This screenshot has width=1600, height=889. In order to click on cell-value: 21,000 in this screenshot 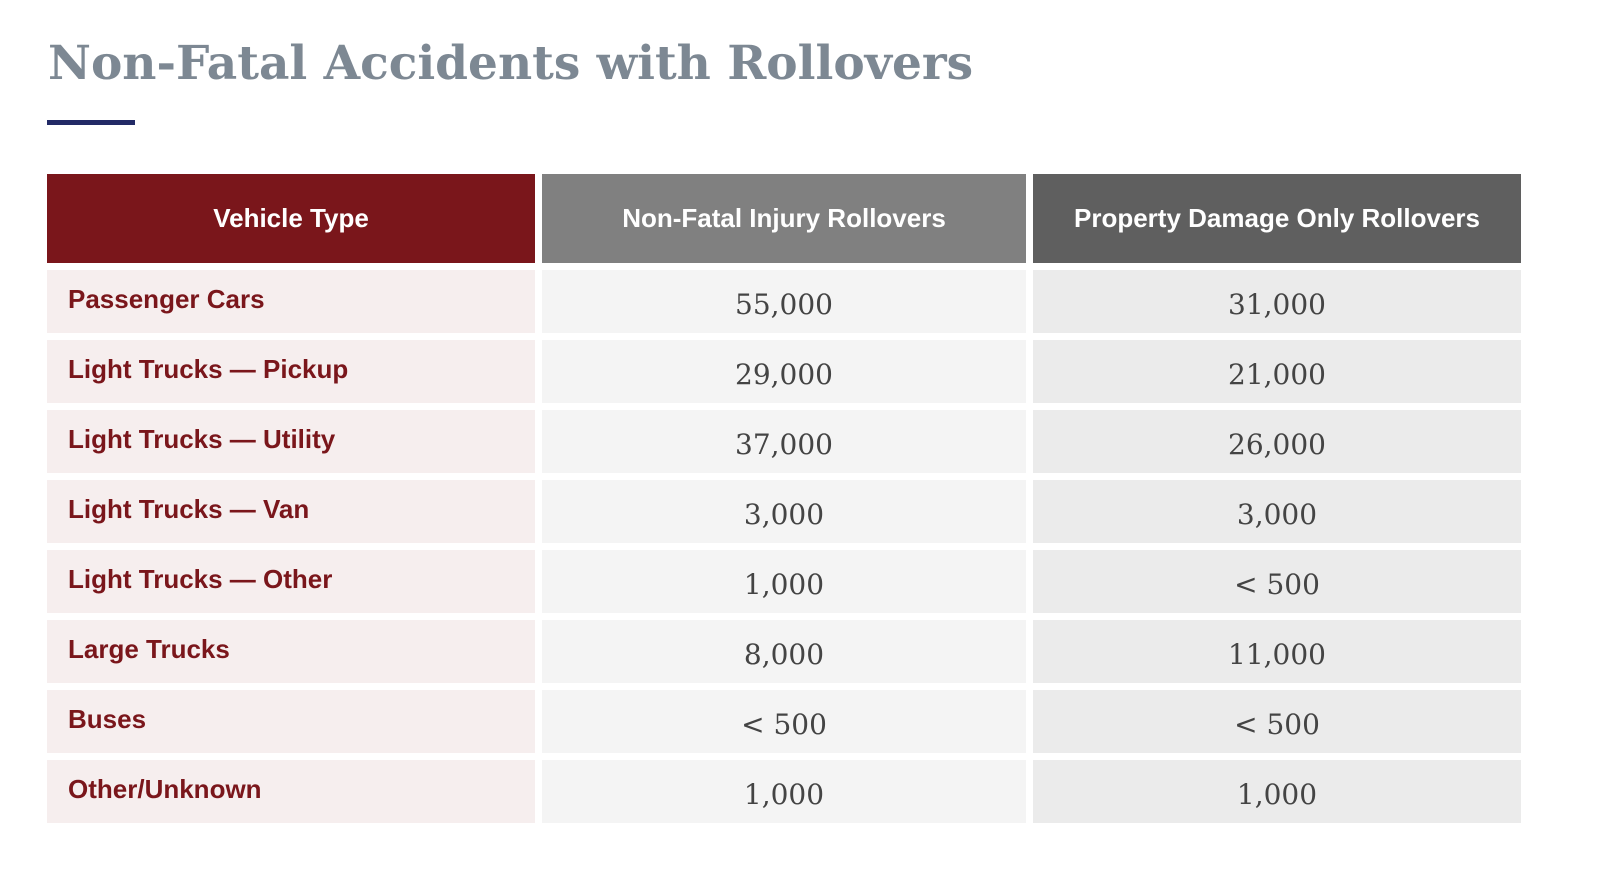, I will do `click(1277, 374)`.